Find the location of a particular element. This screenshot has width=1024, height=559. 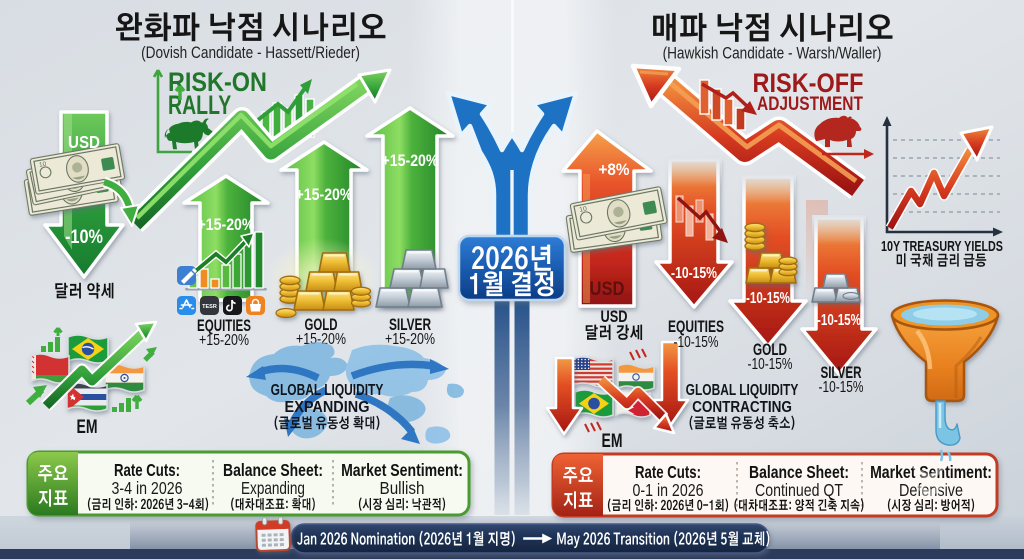

svg-text: RALLY is located at coordinates (199, 105).